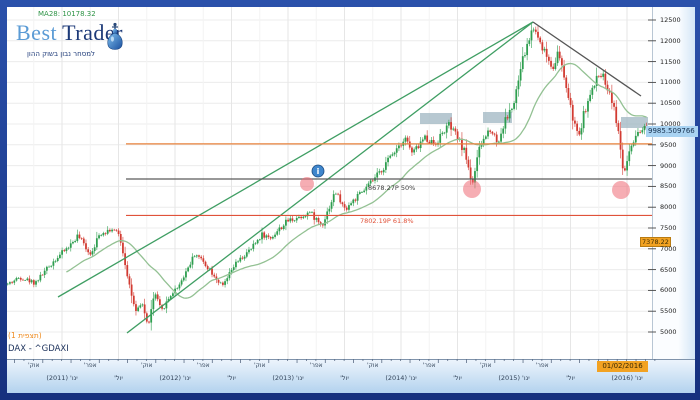 This screenshot has width=700, height=400. I want to click on price-tick-label: 9500, so click(668, 144).